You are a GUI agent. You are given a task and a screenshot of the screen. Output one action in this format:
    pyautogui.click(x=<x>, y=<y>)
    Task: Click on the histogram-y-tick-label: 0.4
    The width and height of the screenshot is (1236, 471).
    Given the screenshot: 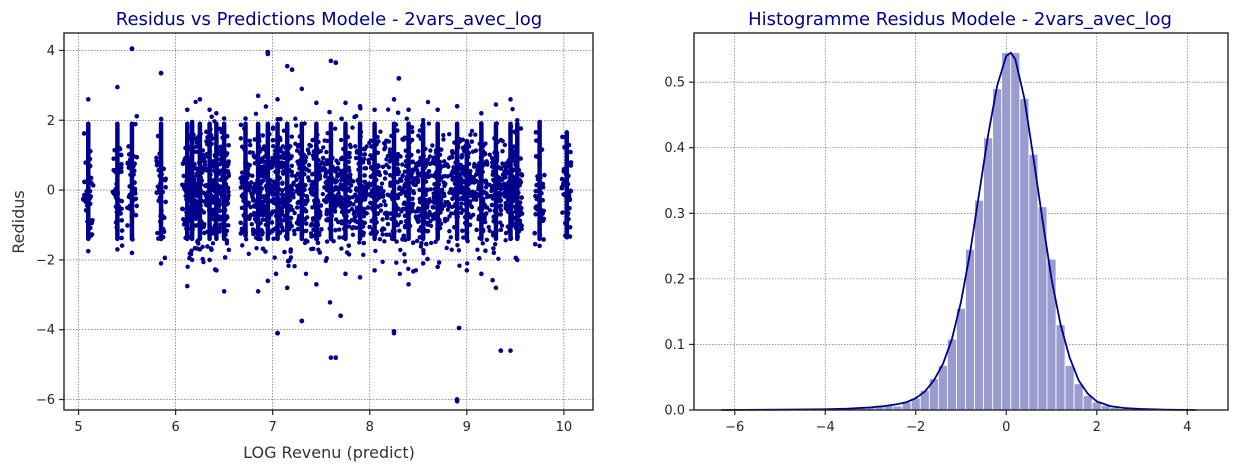 What is the action you would take?
    pyautogui.click(x=674, y=148)
    